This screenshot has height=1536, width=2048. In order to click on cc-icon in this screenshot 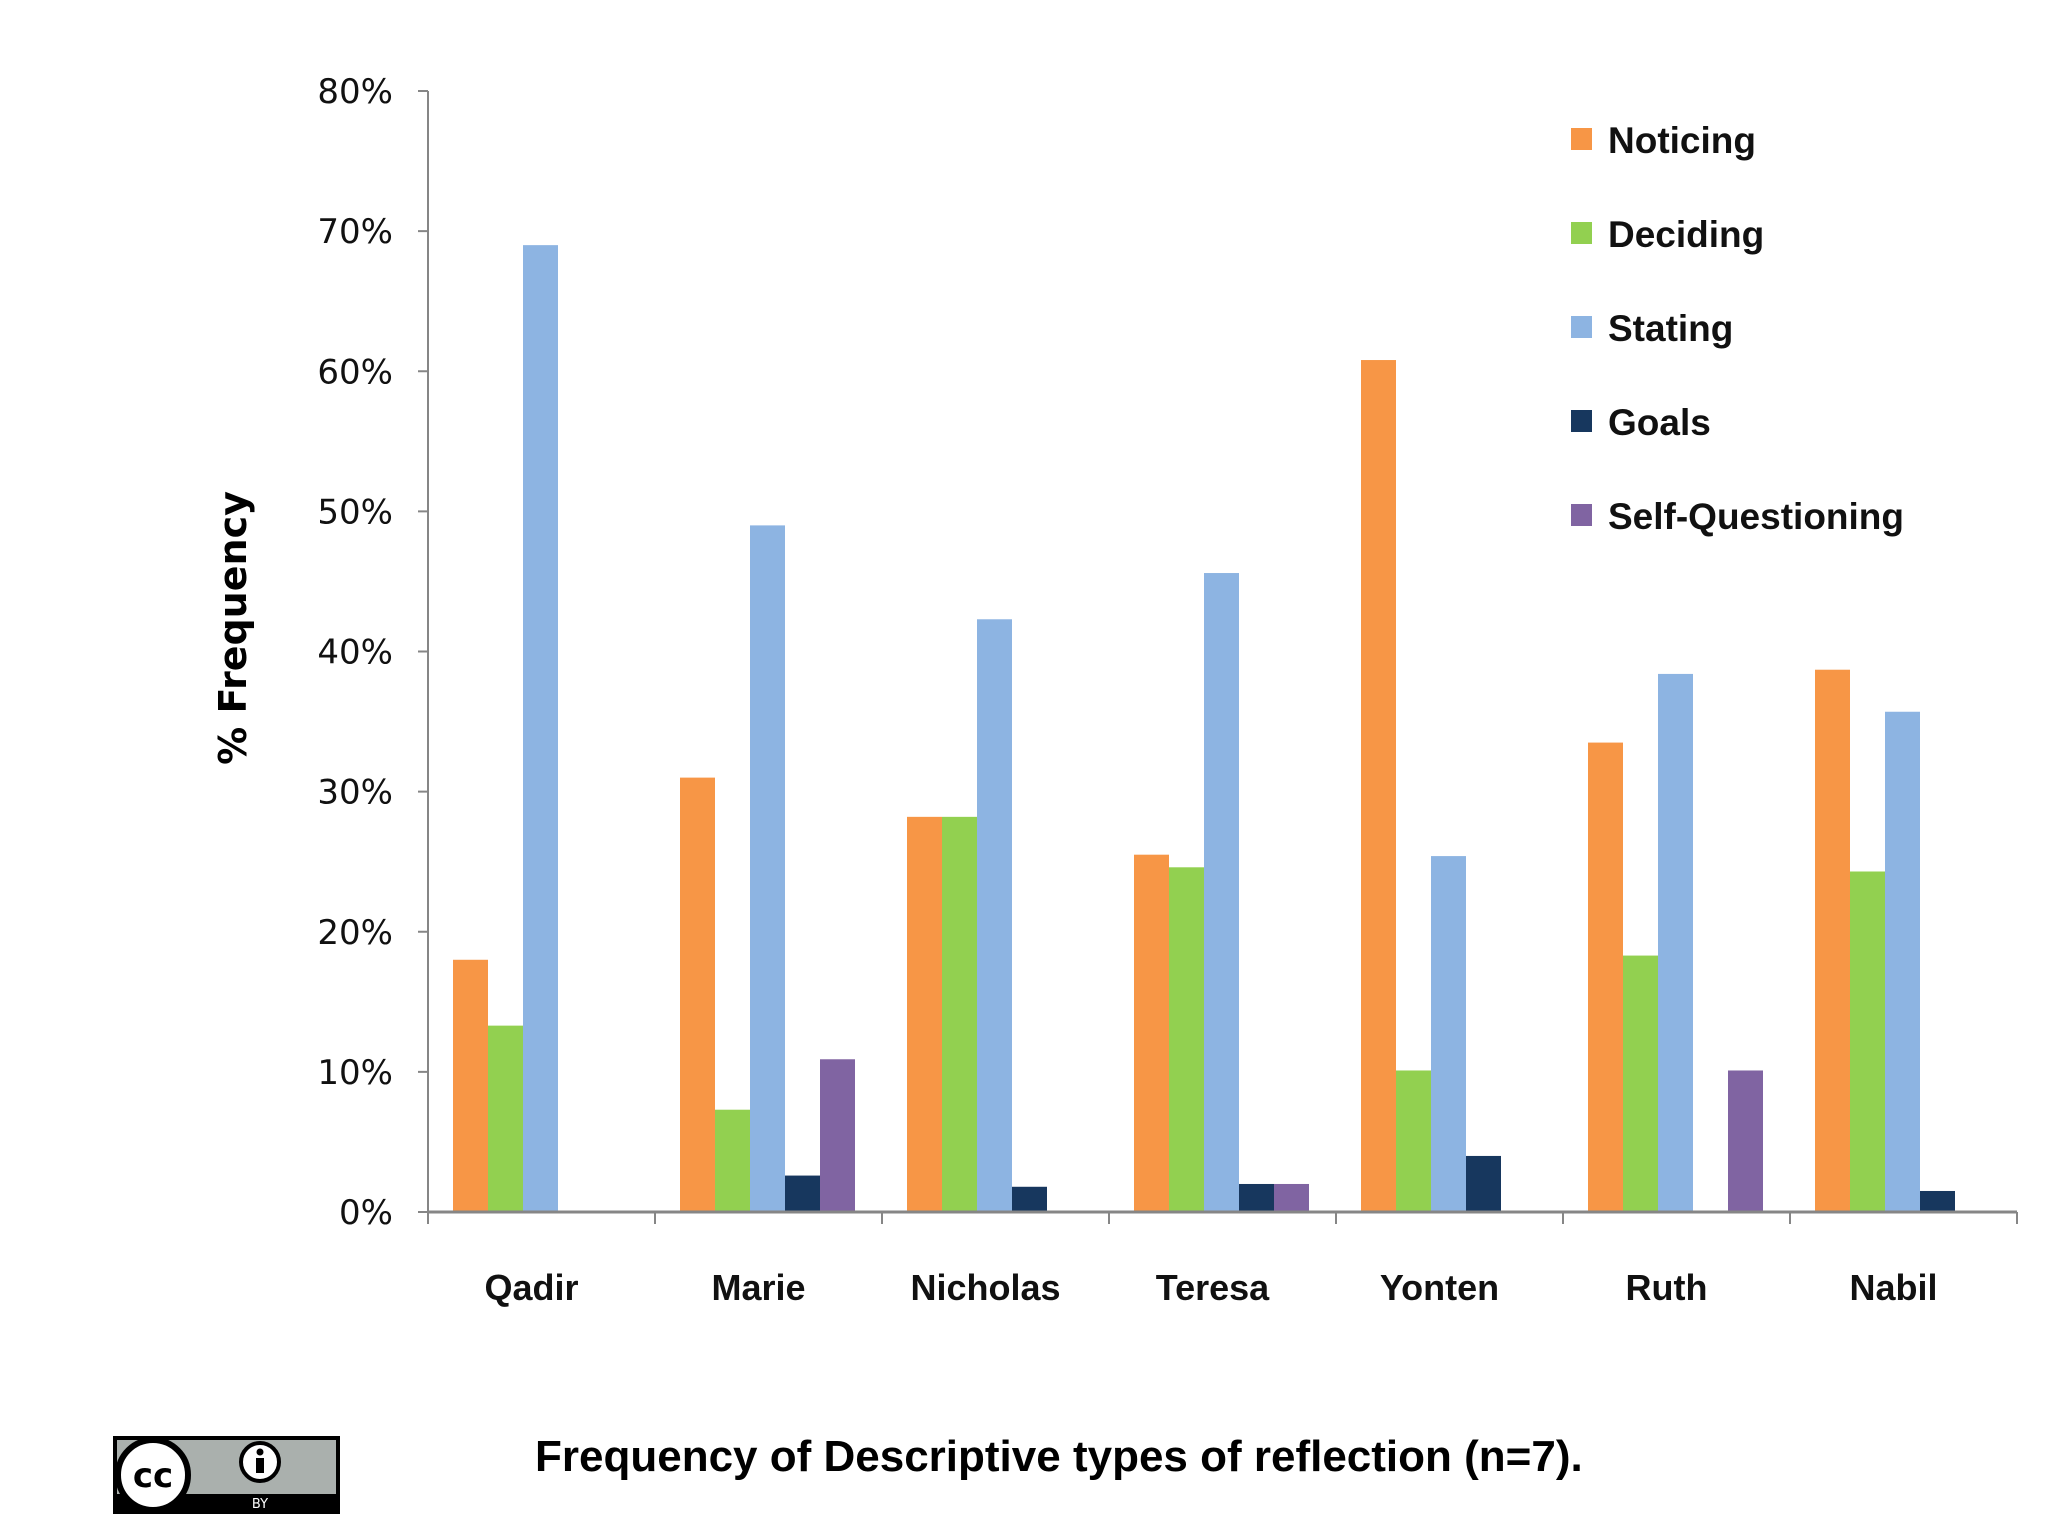, I will do `click(153, 1475)`.